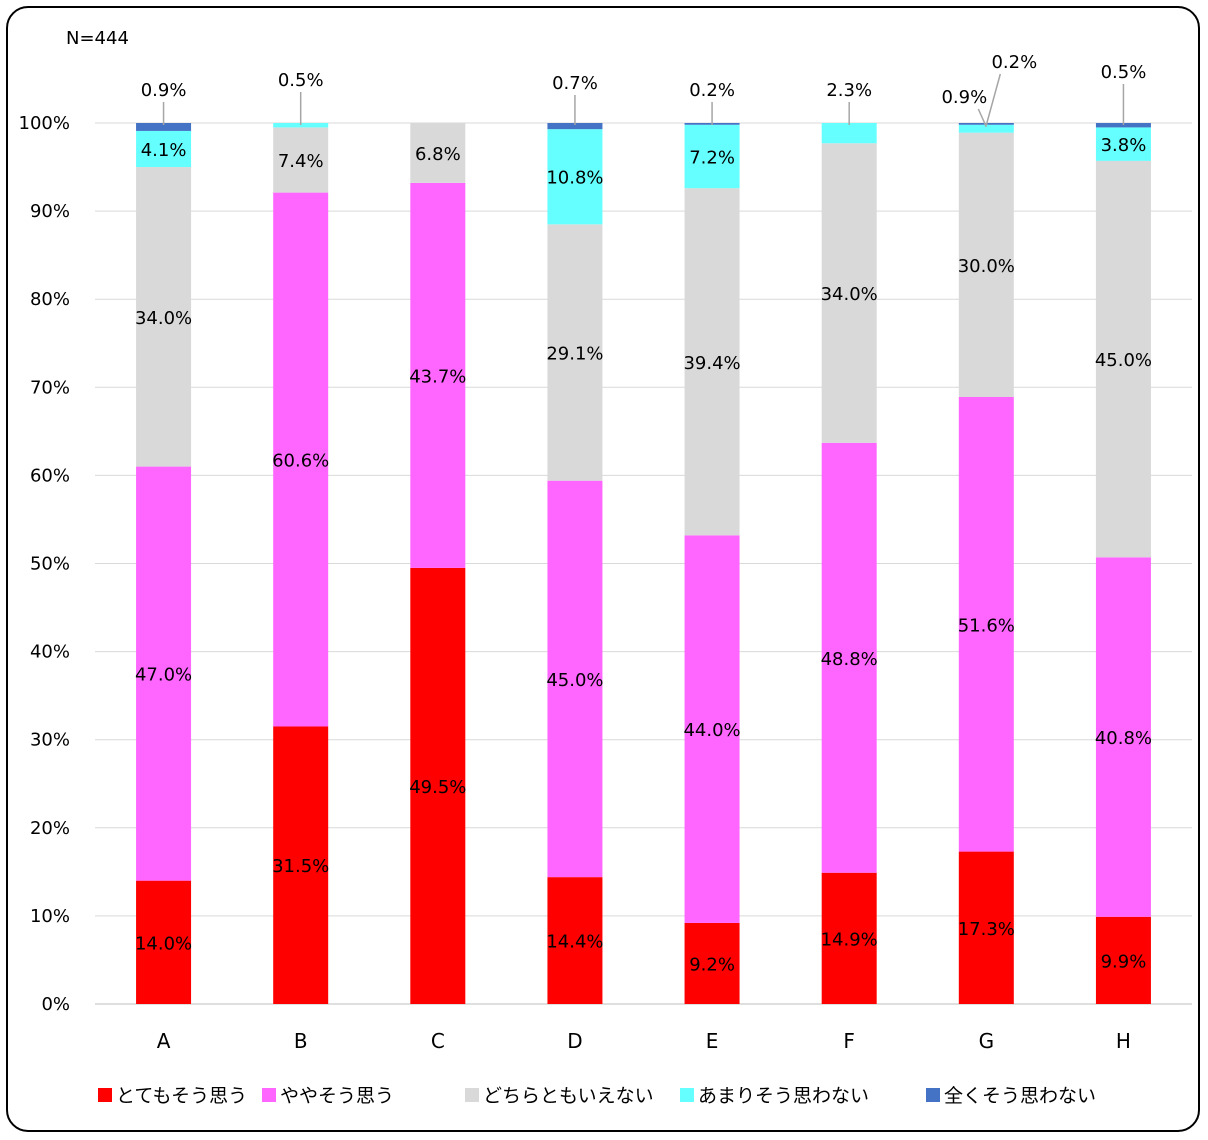 The image size is (1208, 1140). I want to click on y-tick-label: 70%, so click(50, 387).